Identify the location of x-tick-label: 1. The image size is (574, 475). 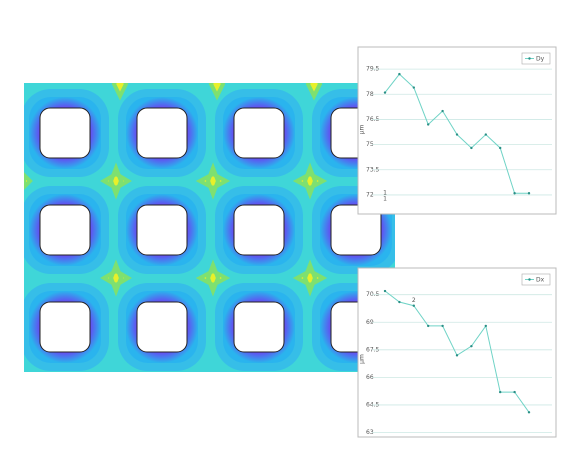
(385, 199).